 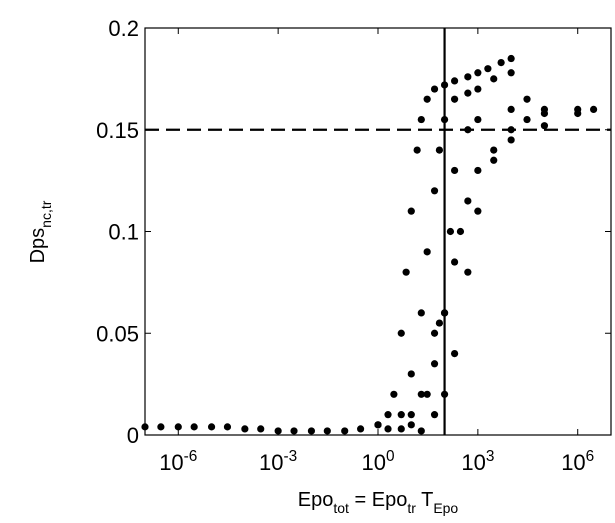 I want to click on x-axis-label: Epotot = Epotr TEpo, so click(x=378, y=502).